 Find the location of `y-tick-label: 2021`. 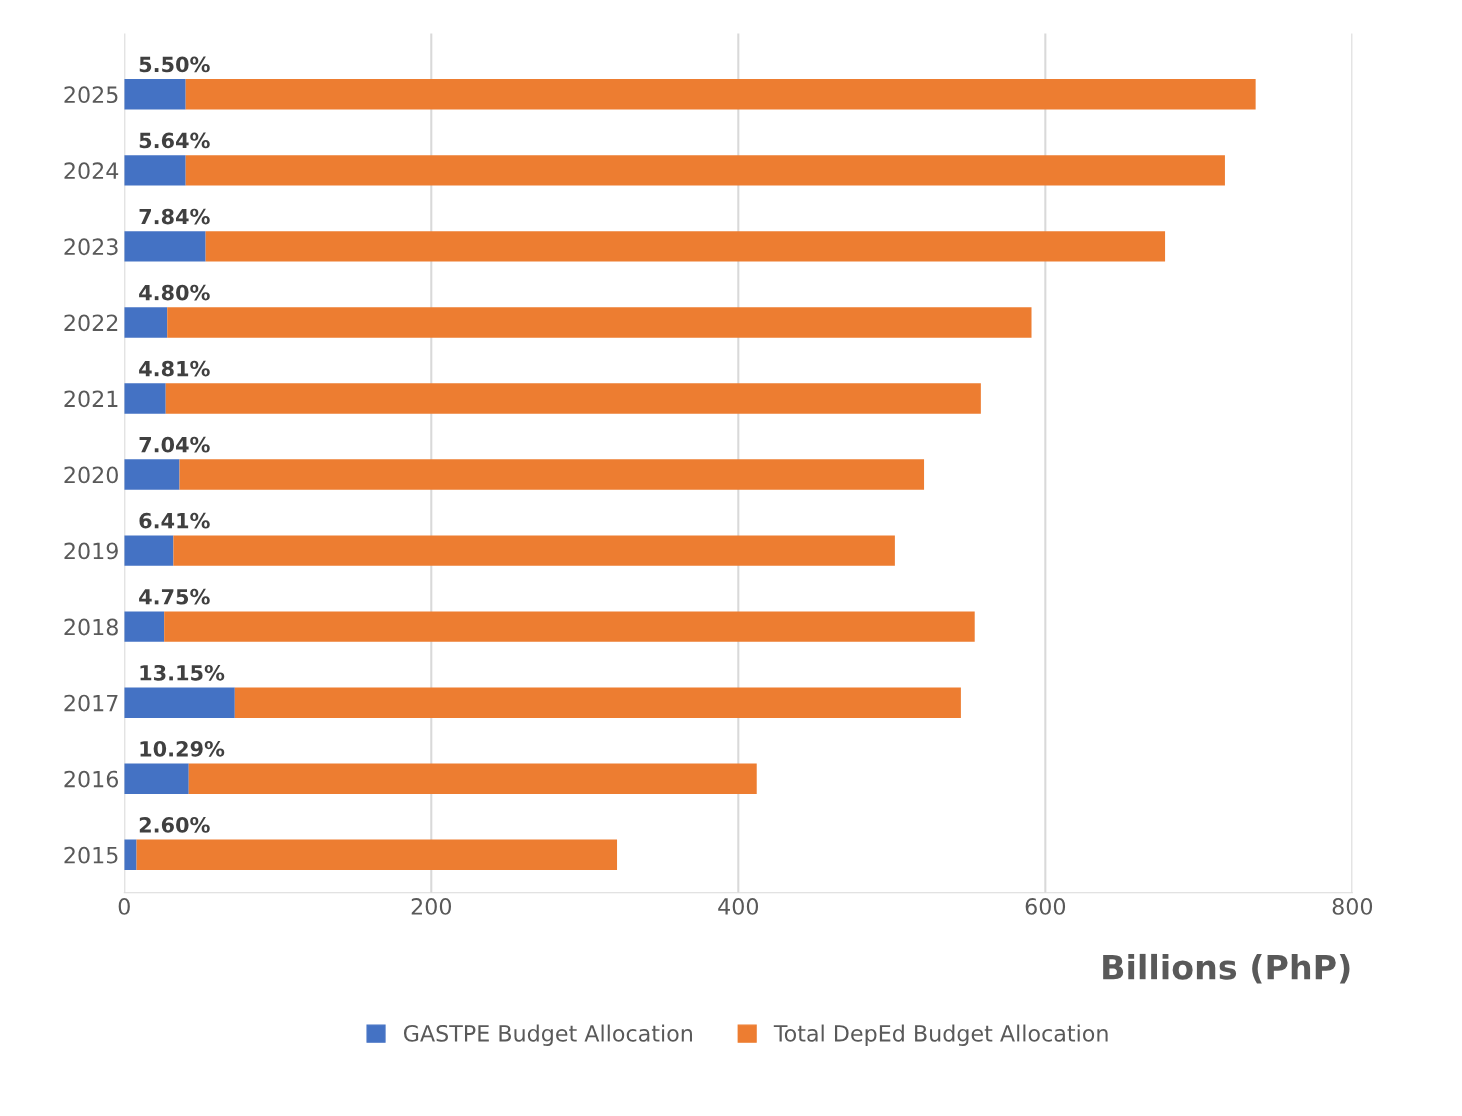

y-tick-label: 2021 is located at coordinates (91, 399).